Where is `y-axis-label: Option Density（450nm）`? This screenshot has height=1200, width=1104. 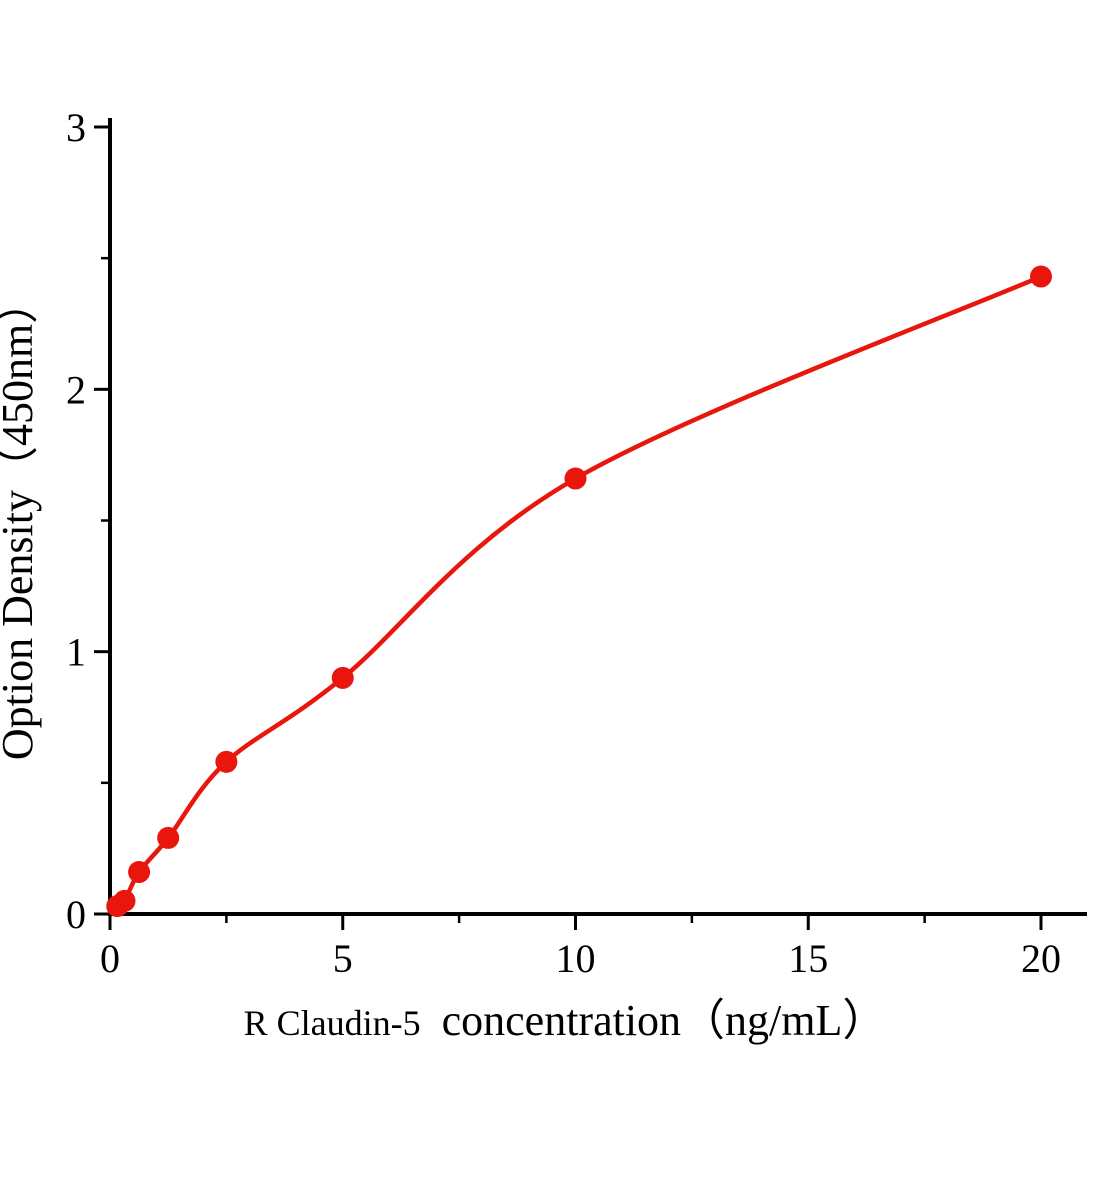
y-axis-label: Option Density（450nm） is located at coordinates (21, 520).